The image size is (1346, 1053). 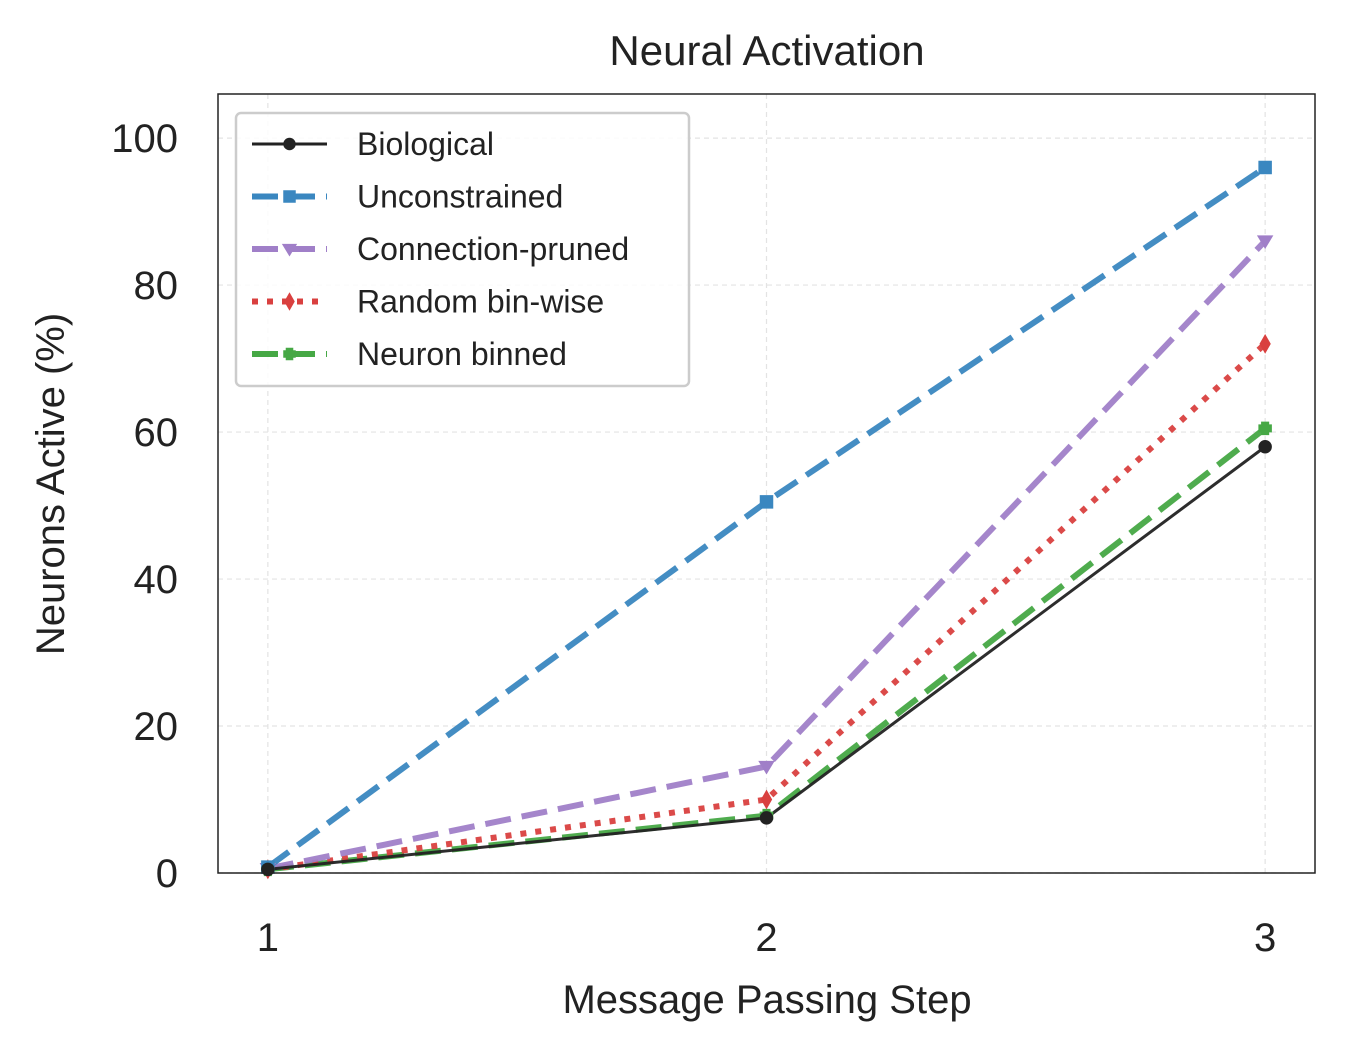 I want to click on marker-neuron-binned, so click(x=1265, y=428).